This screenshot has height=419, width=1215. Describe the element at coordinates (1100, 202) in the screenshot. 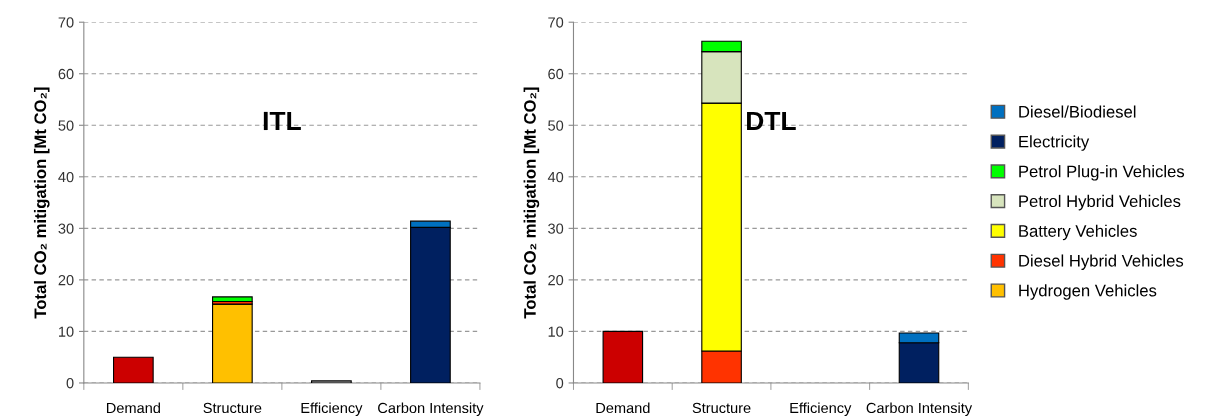

I see `legend-label: Petrol Hybrid Vehicles` at that location.